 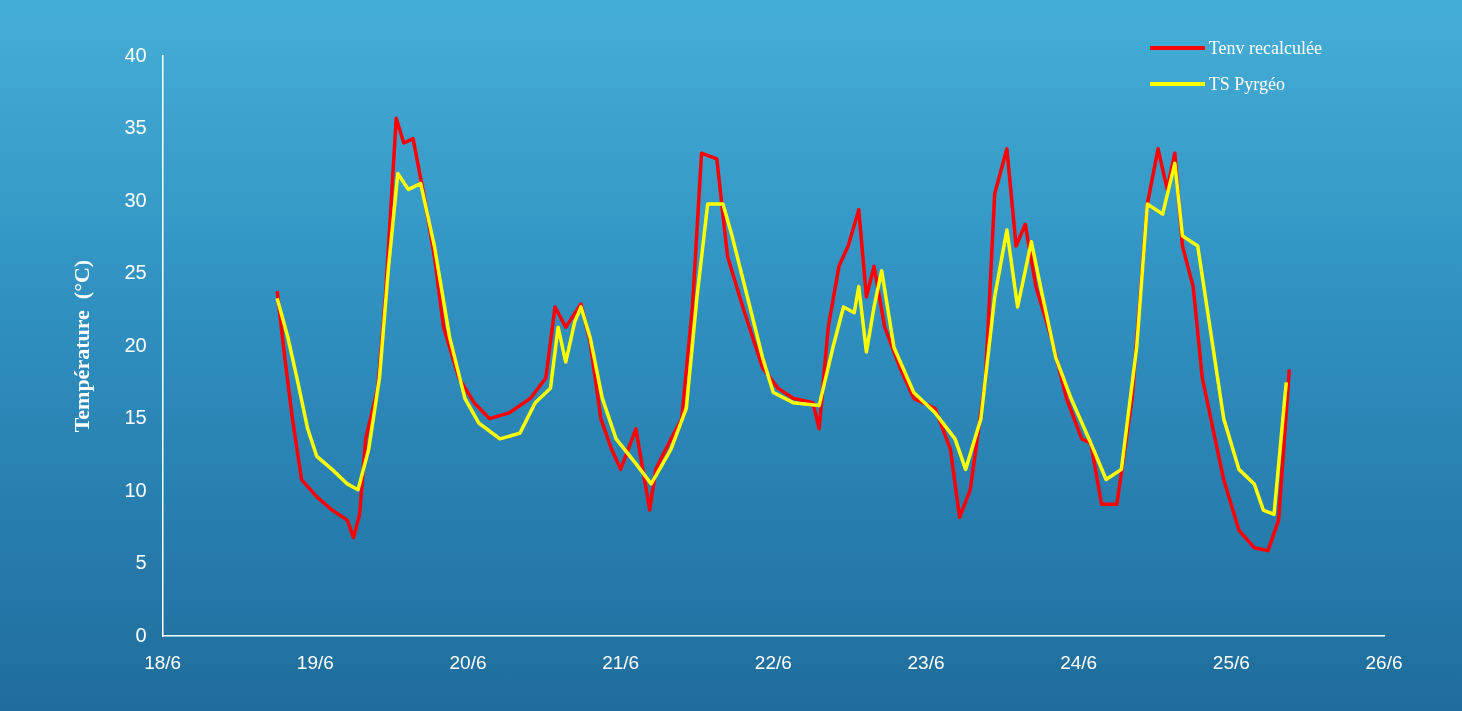 I want to click on x-tick-label: 21/6, so click(x=621, y=662).